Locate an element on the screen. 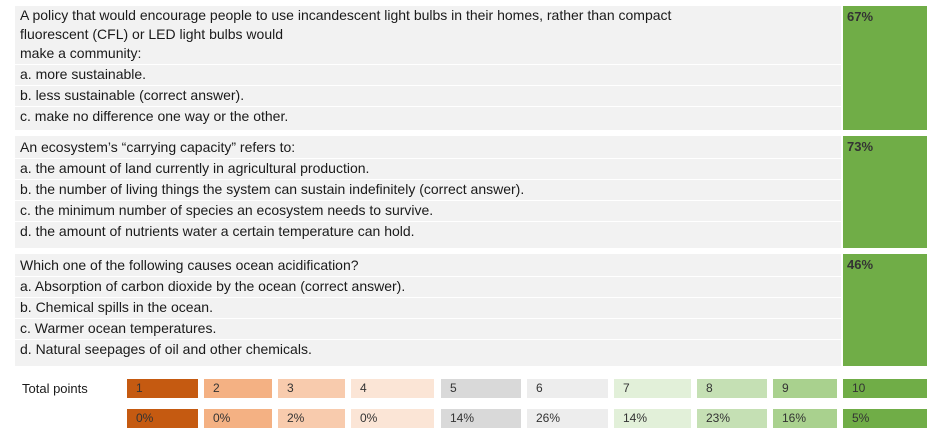  total-points-label: Total points is located at coordinates (55, 388).